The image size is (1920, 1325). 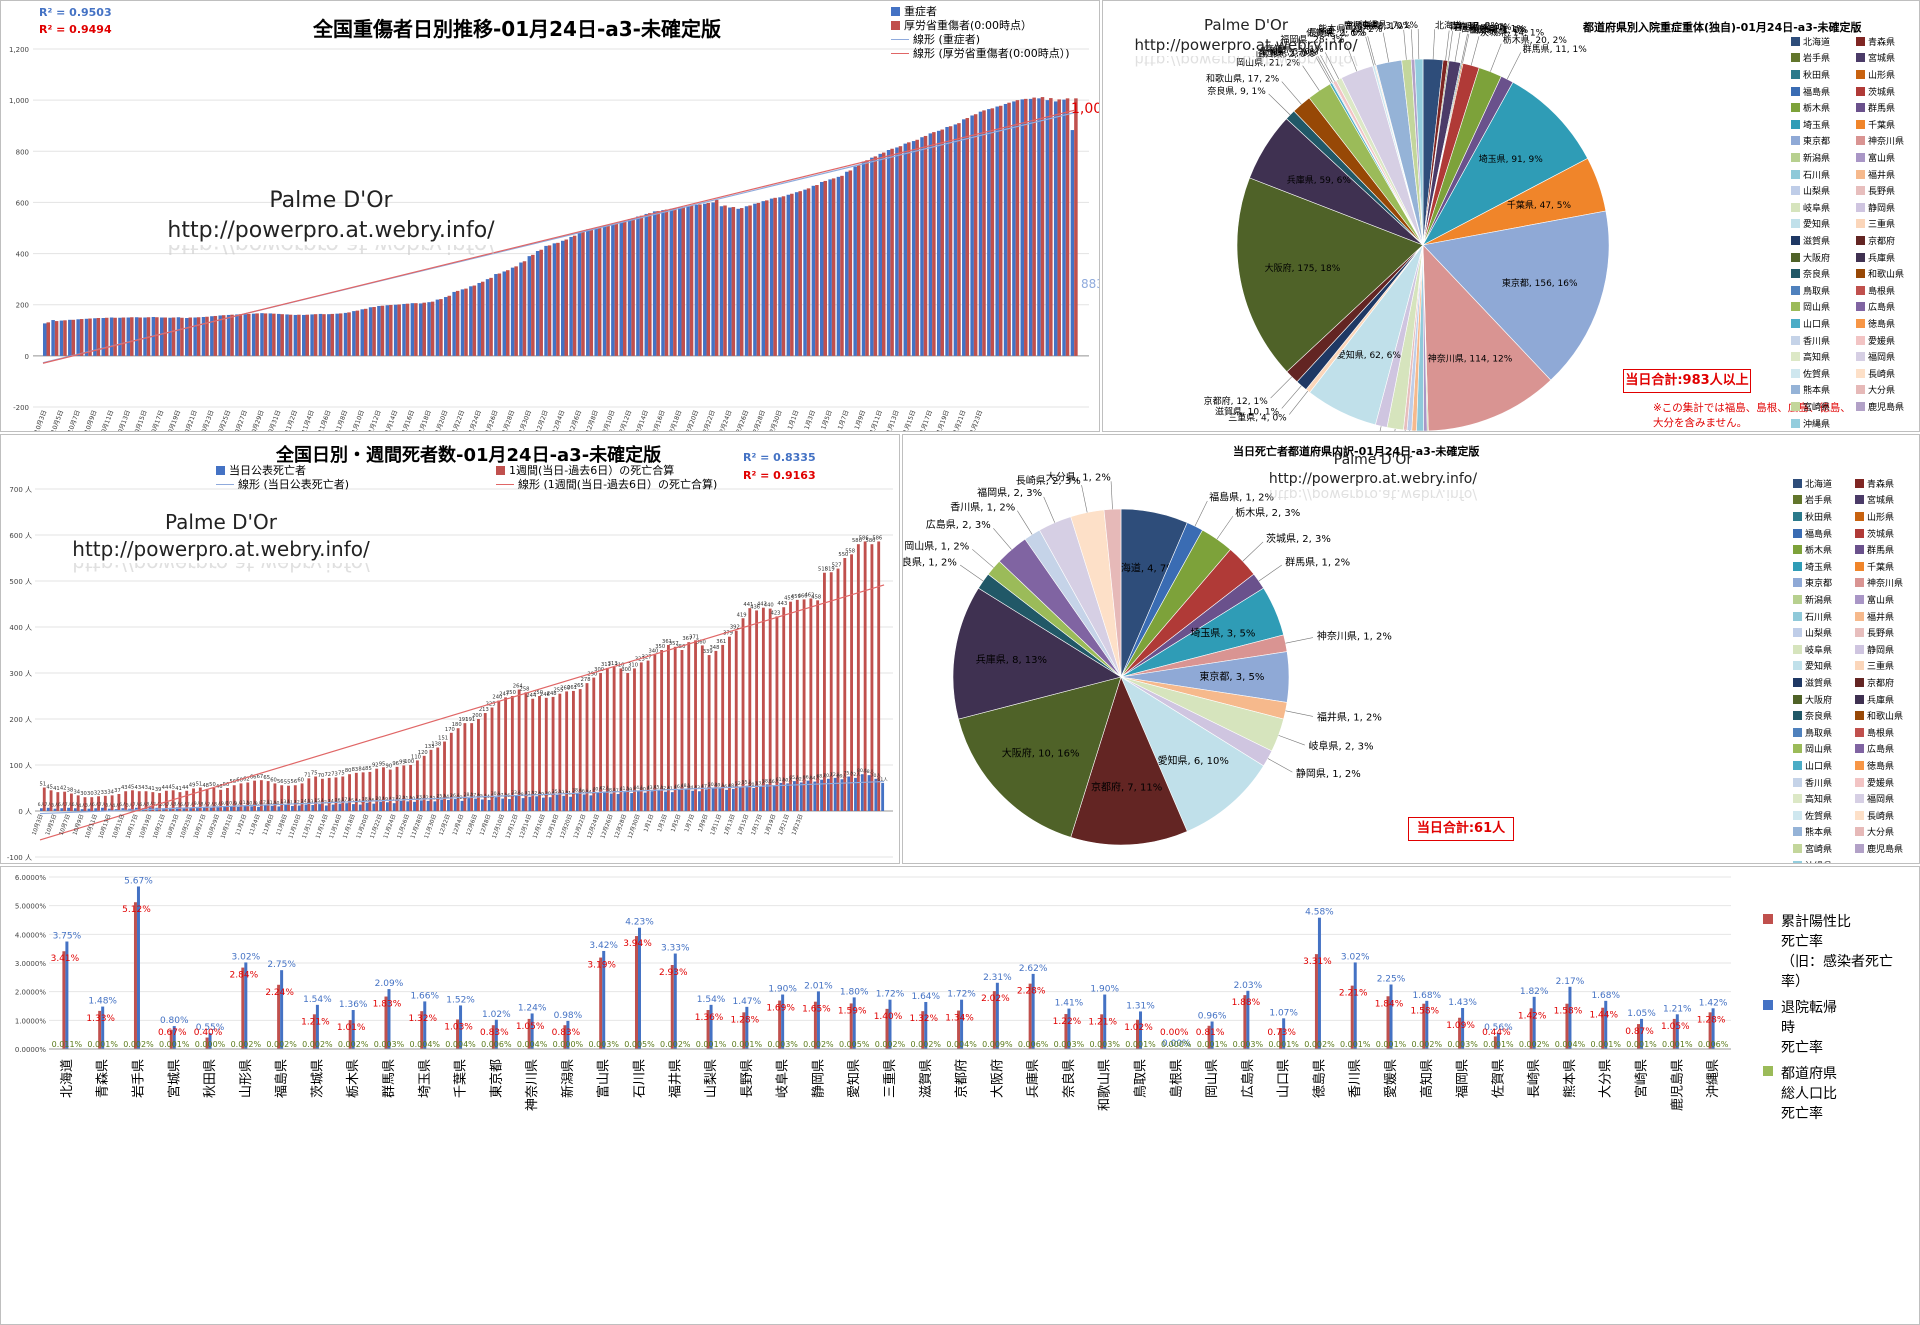 I want to click on daily-deaths-label: 45人, so click(x=659, y=787).